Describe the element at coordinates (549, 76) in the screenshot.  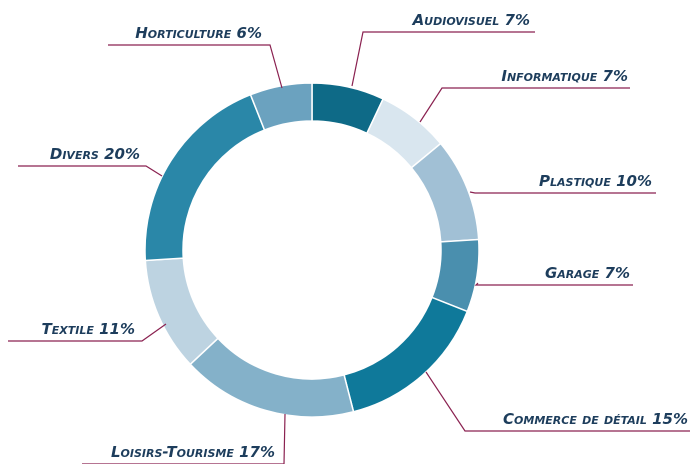
I see `category-label: Informatique` at that location.